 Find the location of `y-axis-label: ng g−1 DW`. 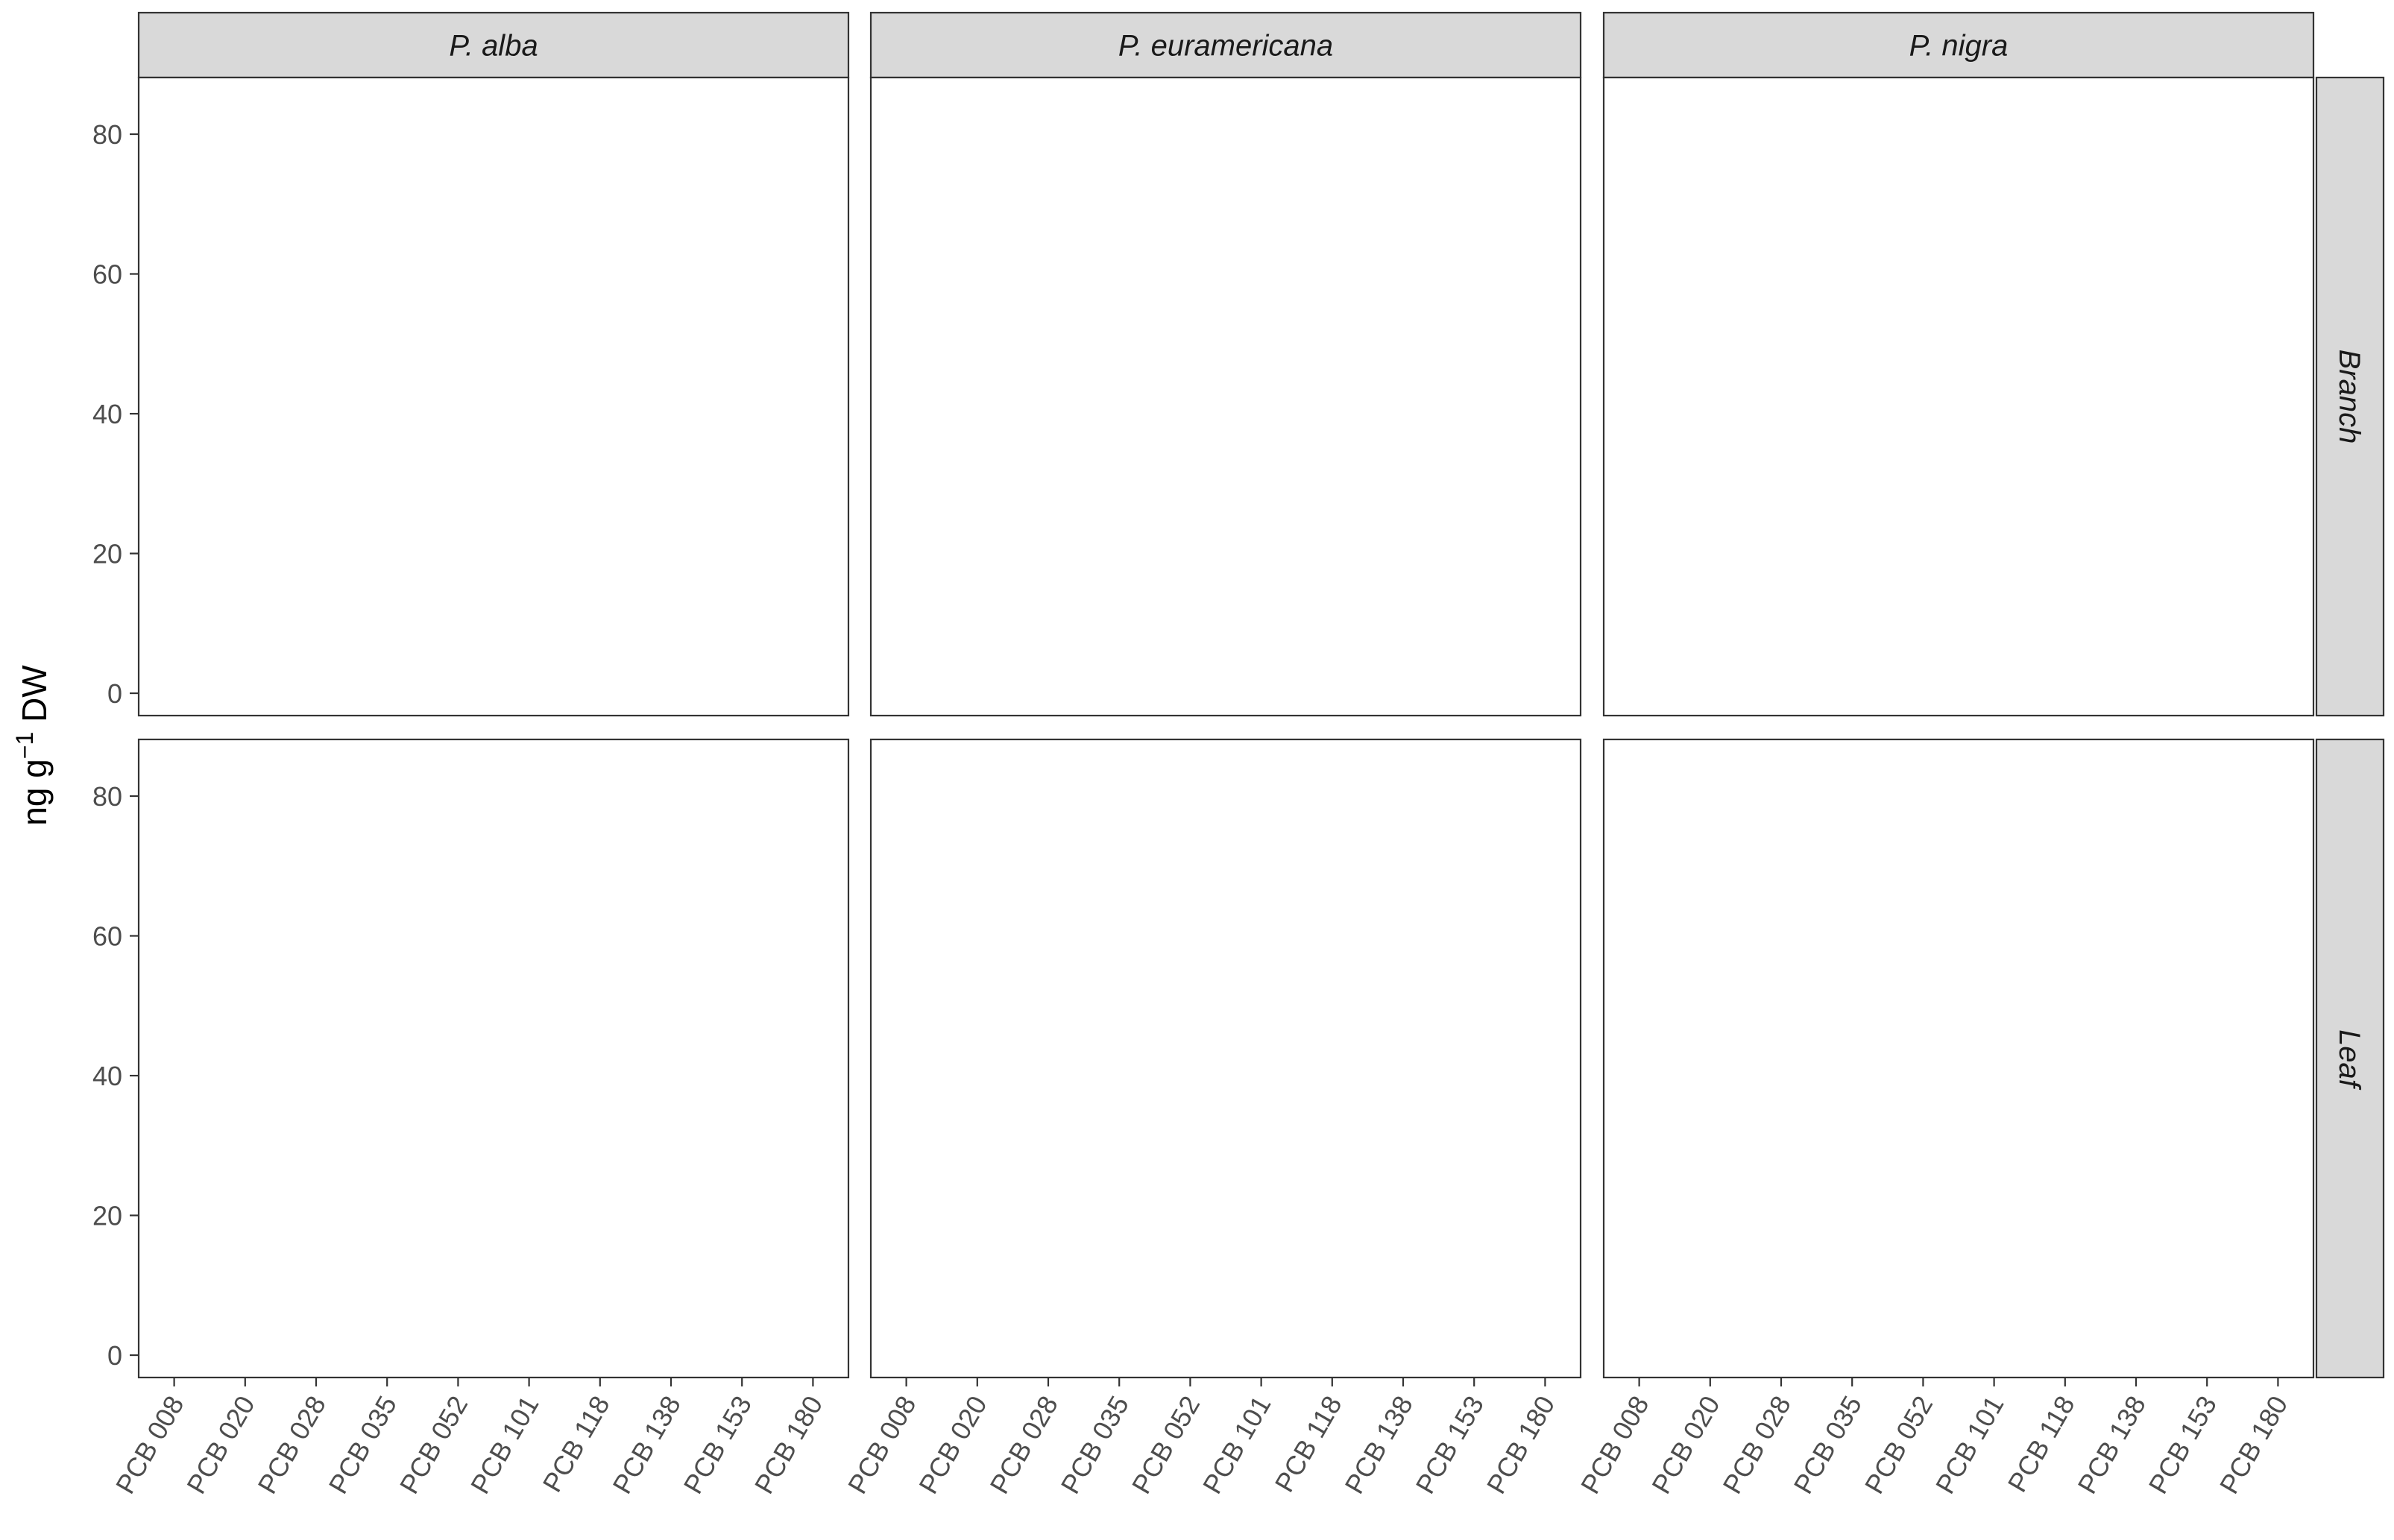

y-axis-label: ng g−1 DW is located at coordinates (32, 745).